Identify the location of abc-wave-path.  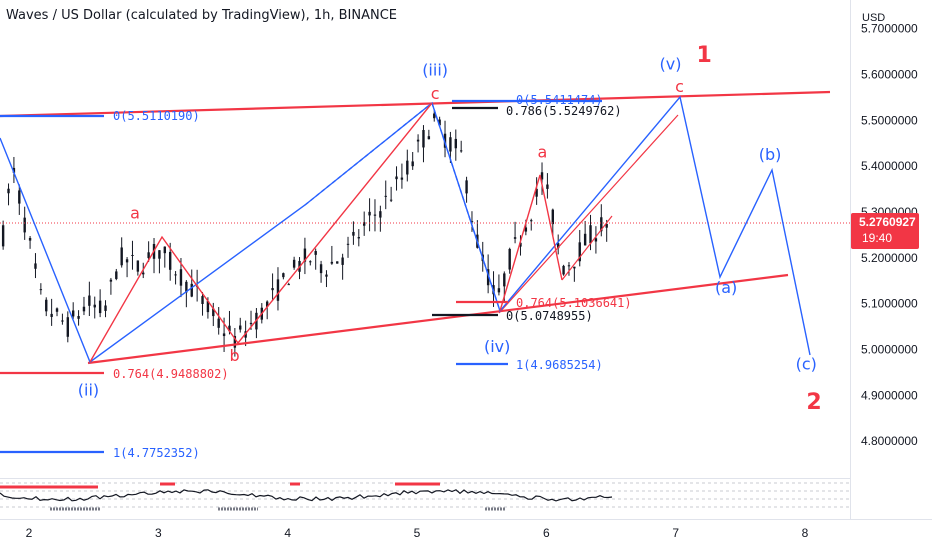
(531, 243).